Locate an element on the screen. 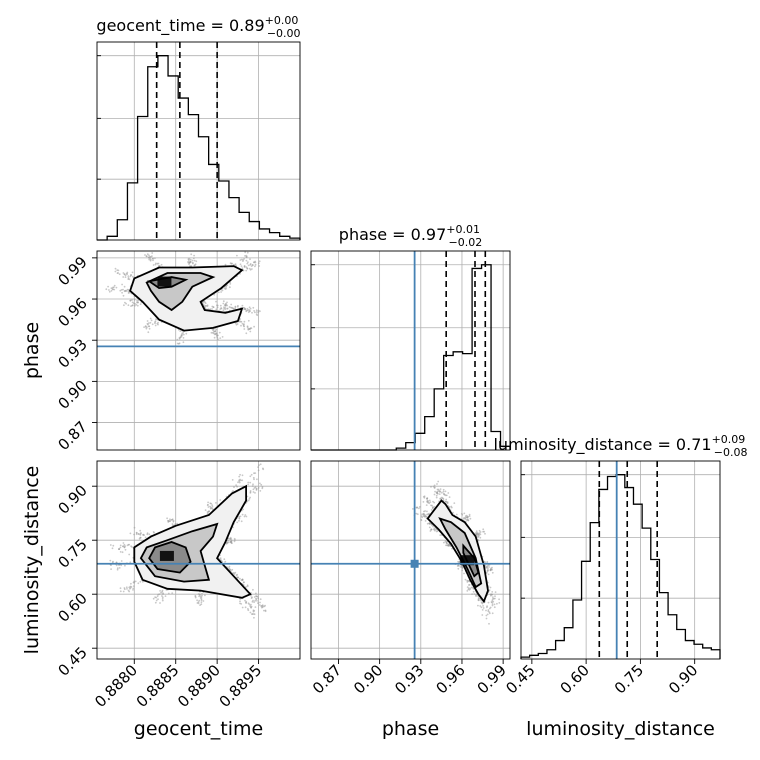 This screenshot has height=760, width=760. title-plus-geocent_time: +0.00 is located at coordinates (282, 20).